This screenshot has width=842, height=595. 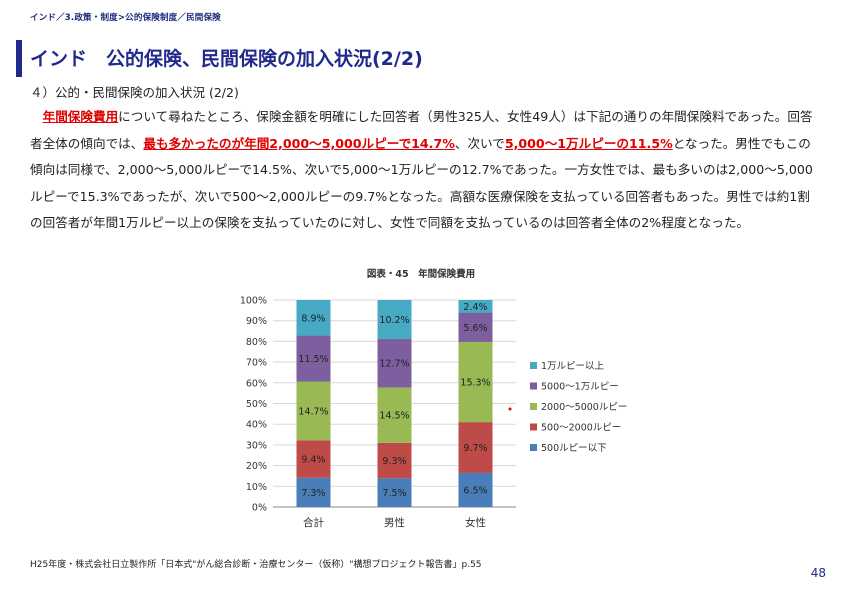 I want to click on data-label: 10.2%, so click(x=394, y=320).